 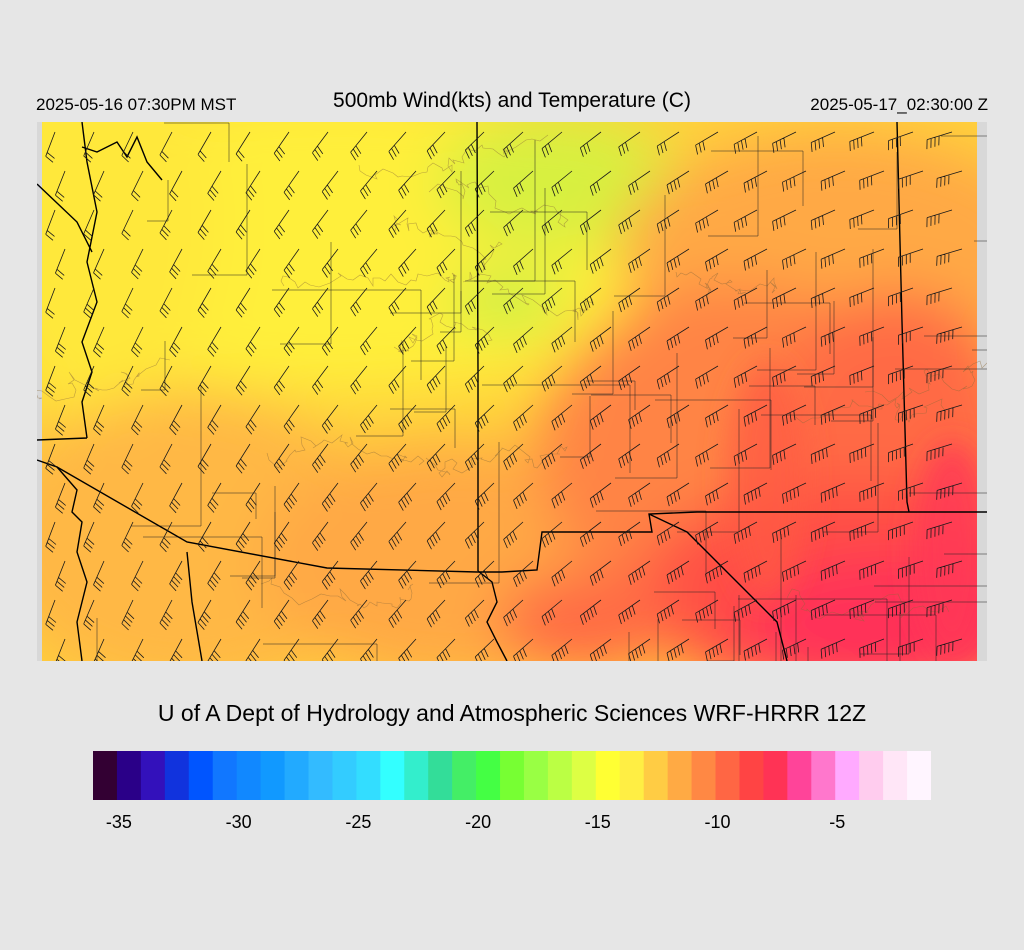 What do you see at coordinates (118, 822) in the screenshot?
I see `colorbar-tick-label: -35` at bounding box center [118, 822].